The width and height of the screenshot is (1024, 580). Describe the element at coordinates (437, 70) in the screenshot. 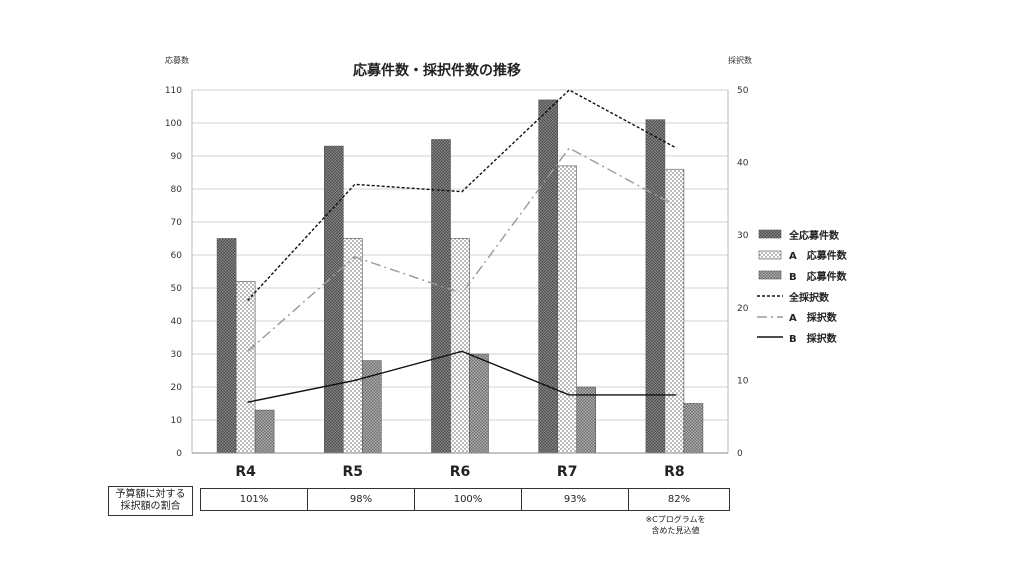

I see `chart-title: 応募件数・採択件数の推移` at that location.